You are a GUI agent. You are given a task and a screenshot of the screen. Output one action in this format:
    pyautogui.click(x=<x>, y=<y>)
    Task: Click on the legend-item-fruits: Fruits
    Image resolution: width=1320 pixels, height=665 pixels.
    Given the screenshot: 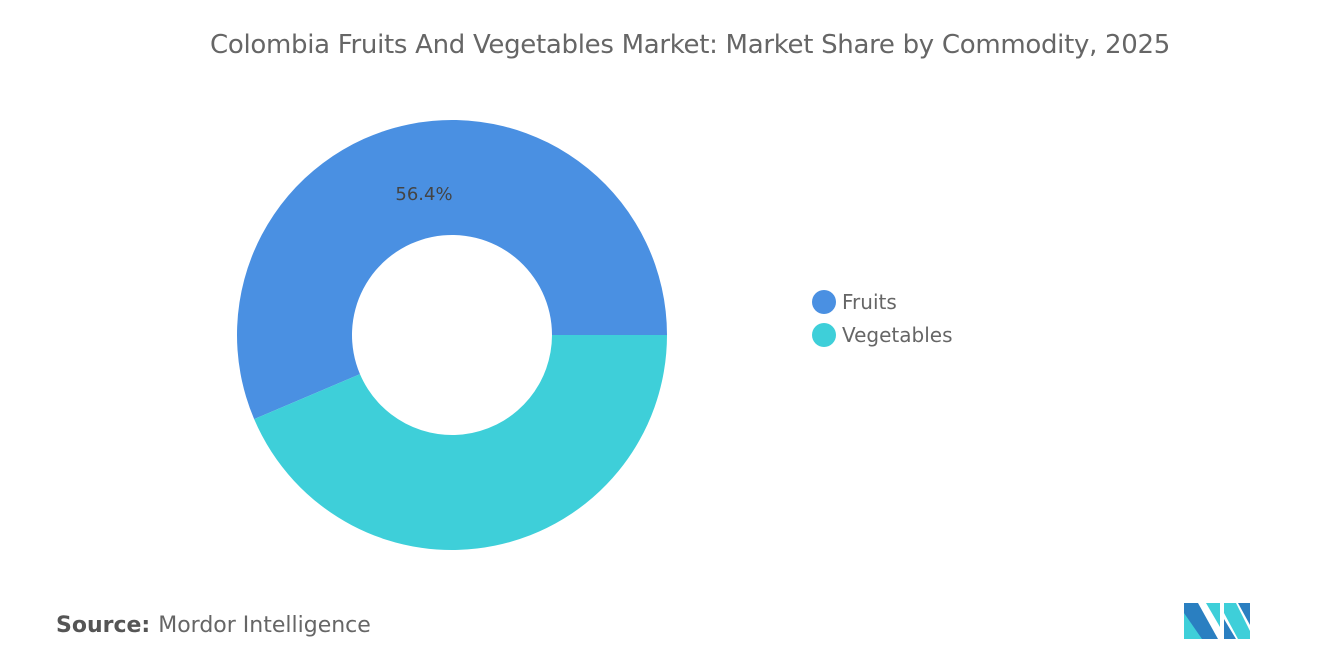 What is the action you would take?
    pyautogui.click(x=882, y=301)
    